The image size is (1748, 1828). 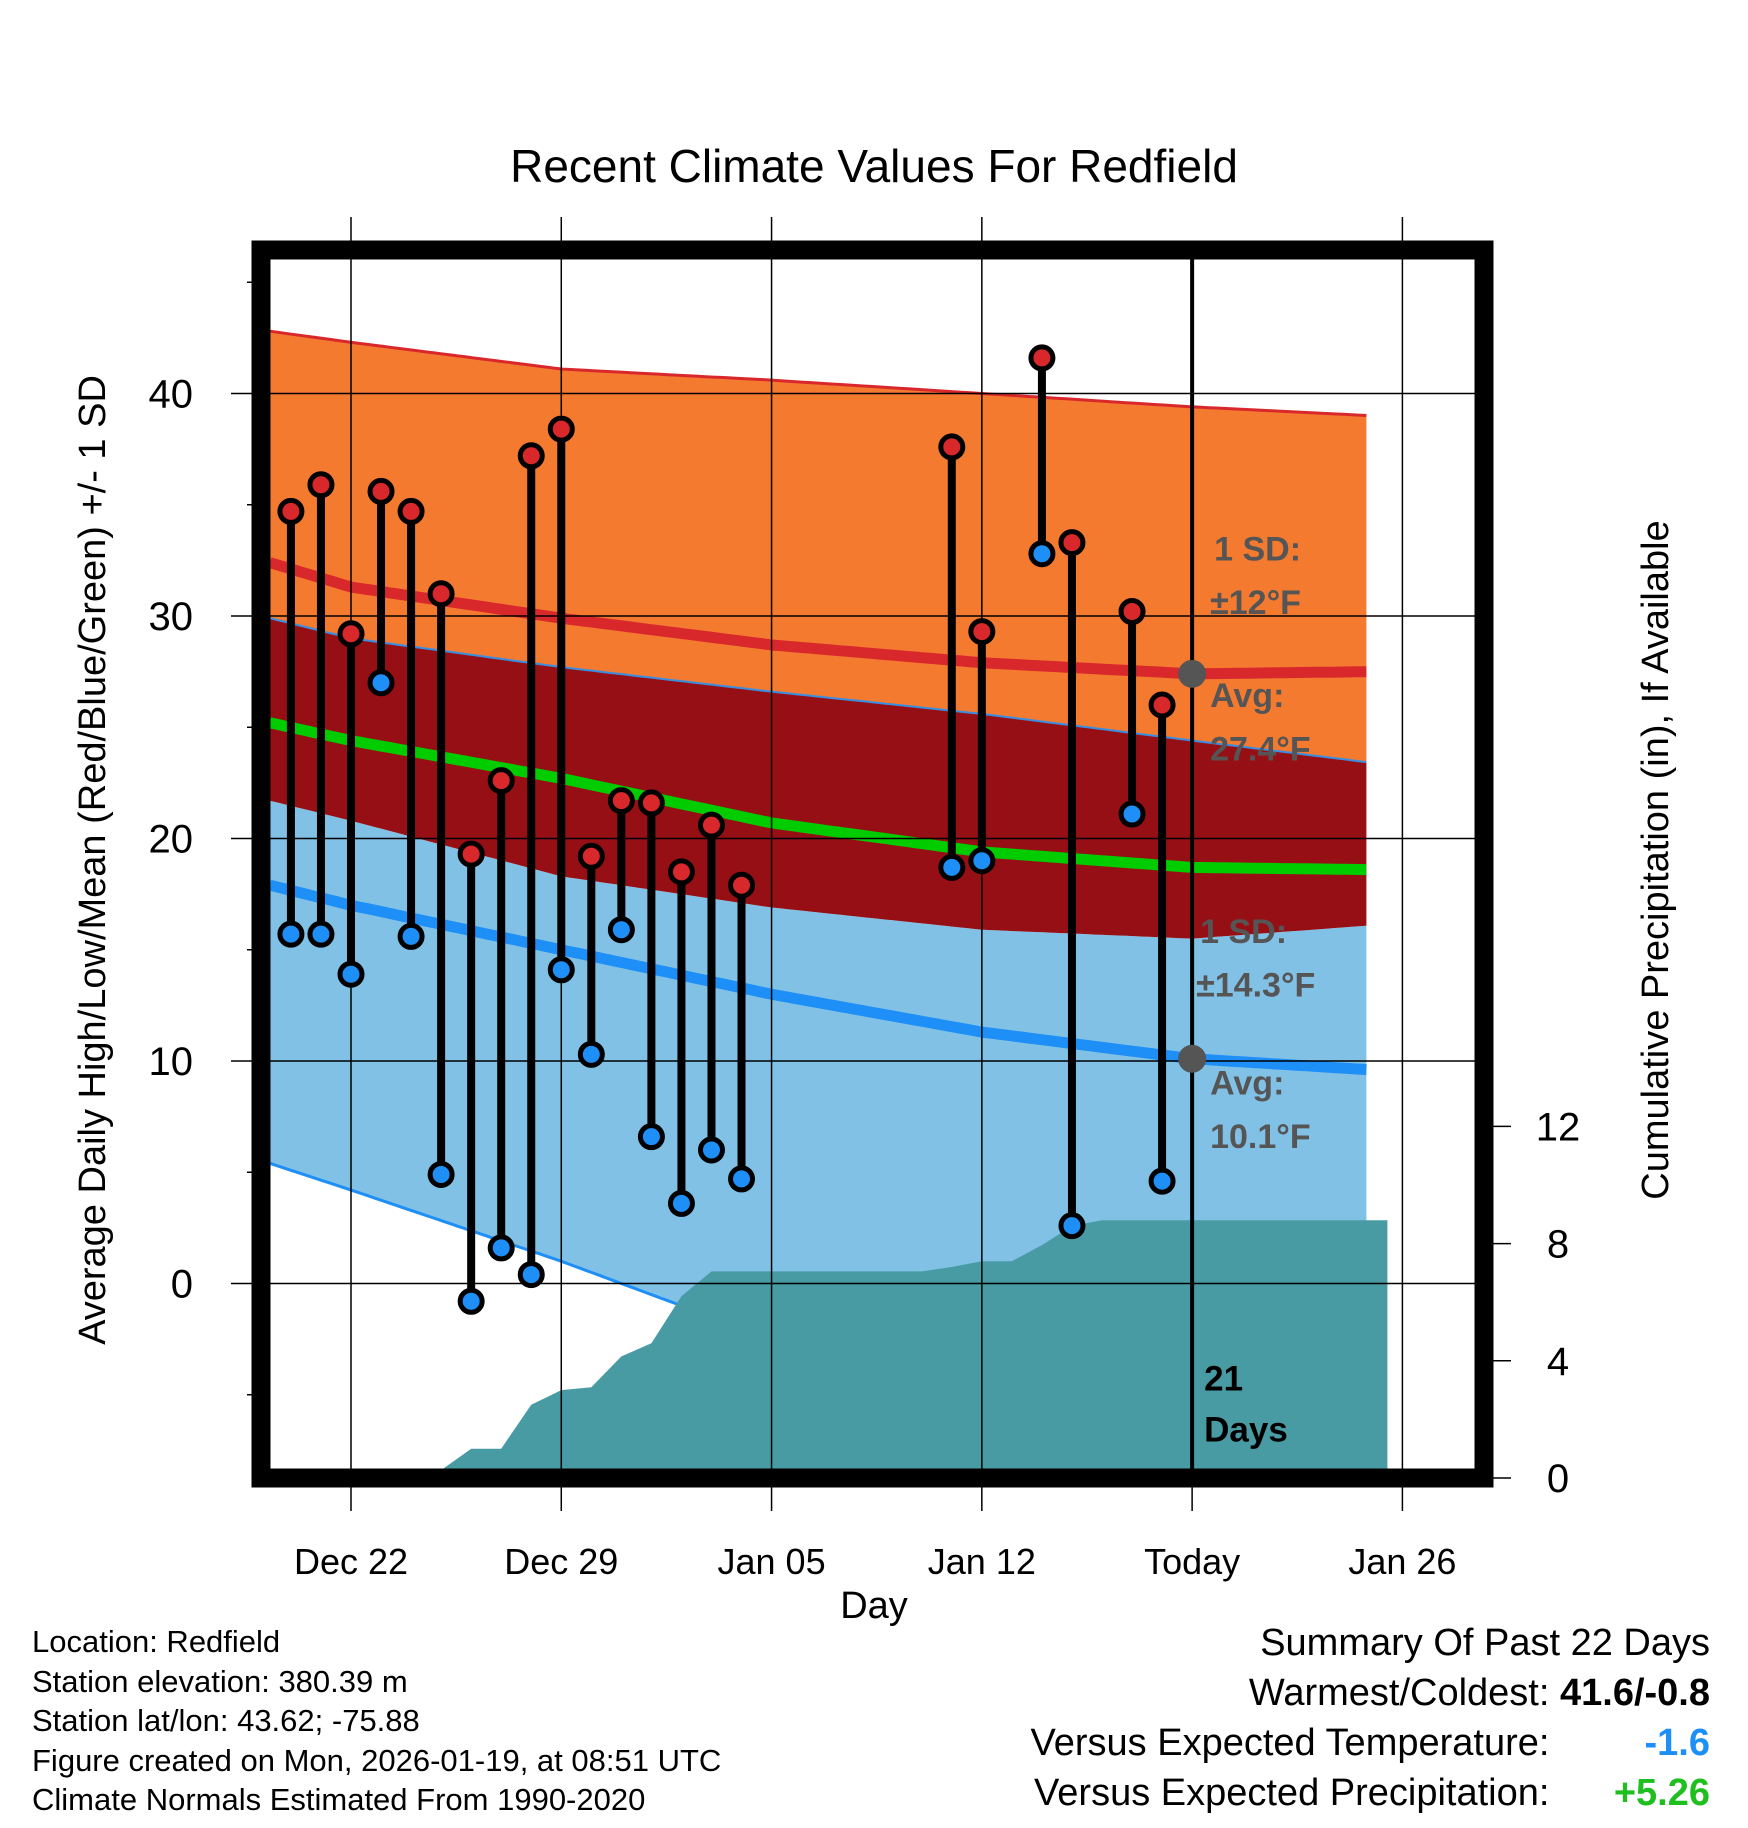 What do you see at coordinates (220, 1681) in the screenshot?
I see `elevation-text: Station elevation: 380.39 m` at bounding box center [220, 1681].